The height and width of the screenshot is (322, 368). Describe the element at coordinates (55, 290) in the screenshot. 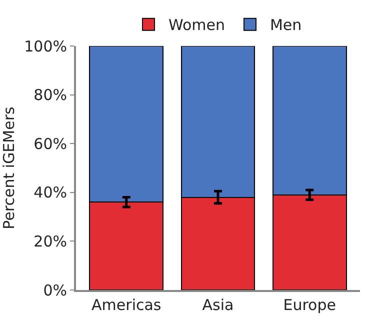

I see `y-tick-label: 0%` at that location.